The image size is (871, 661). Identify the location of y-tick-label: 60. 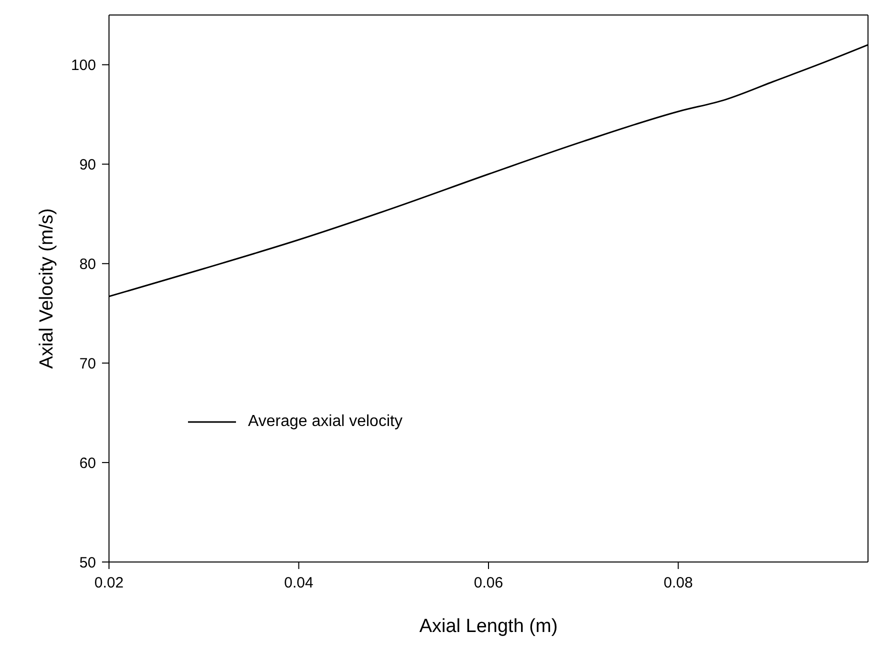
(87, 463).